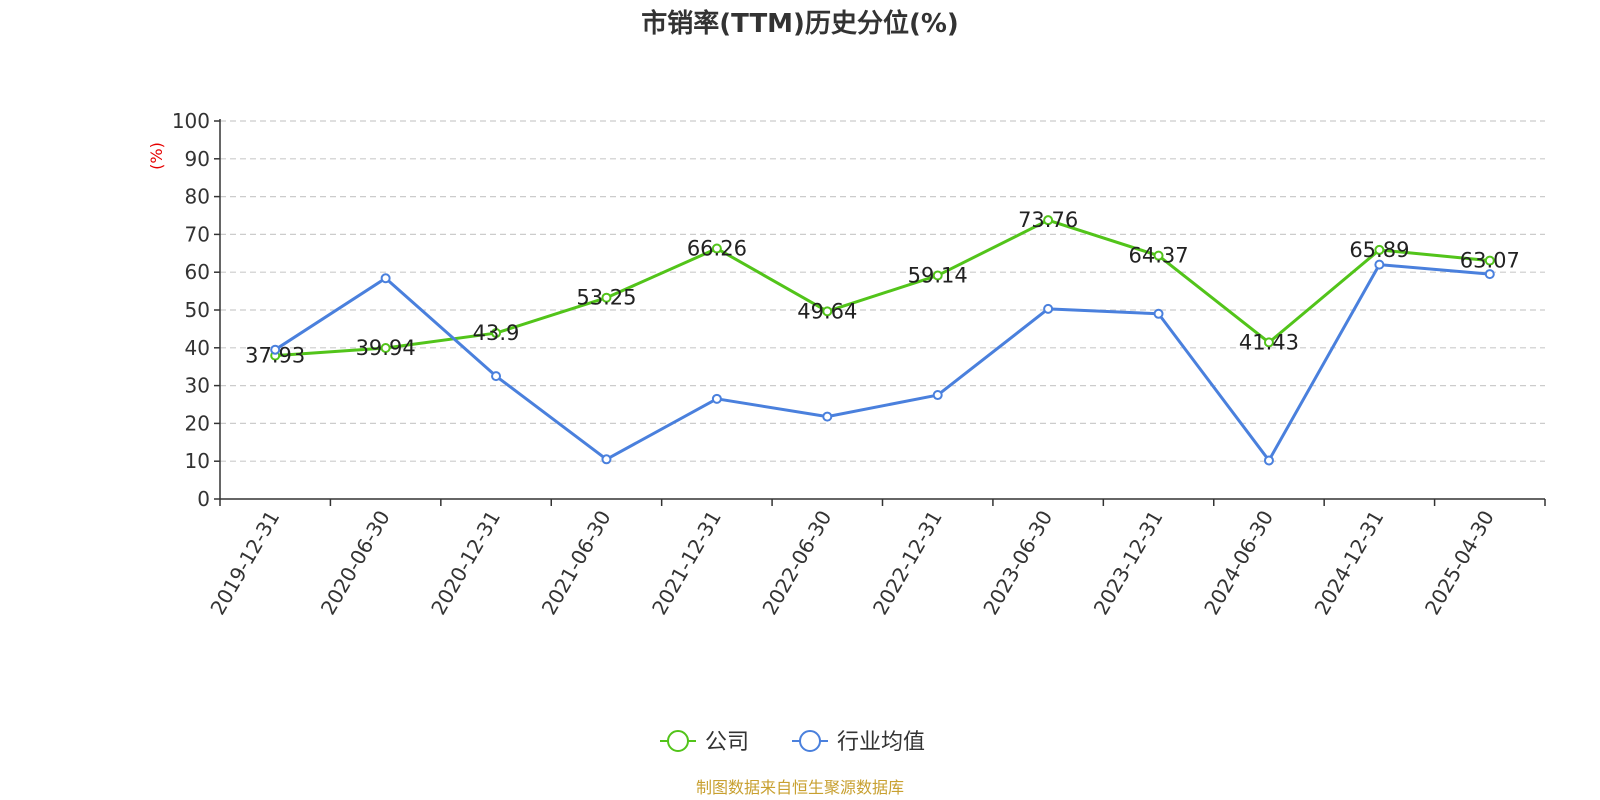 The height and width of the screenshot is (800, 1600). I want to click on x-tick-label: 2021-12-31, so click(686, 562).